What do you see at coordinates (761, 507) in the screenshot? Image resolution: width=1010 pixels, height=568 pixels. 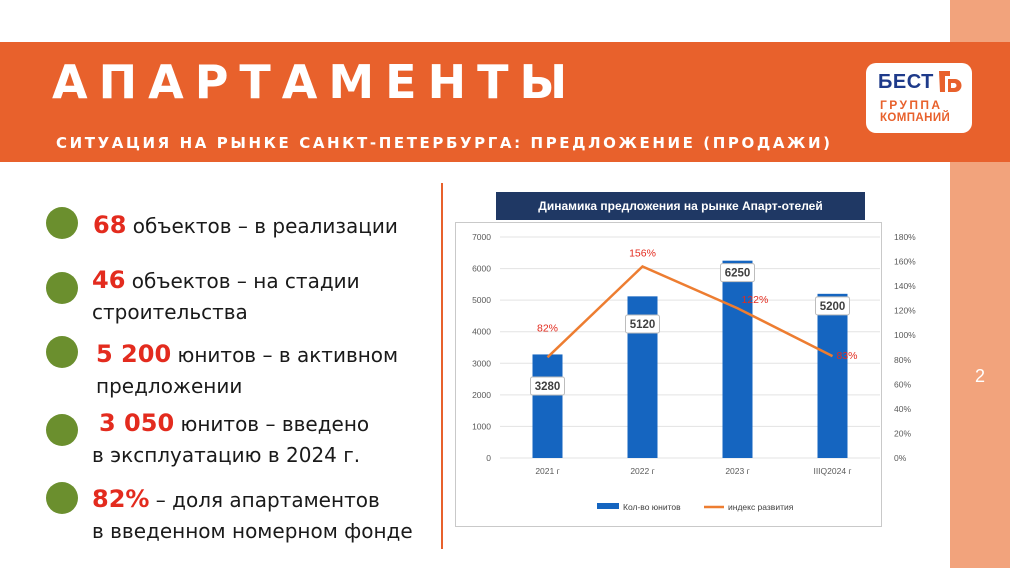 I see `legend-label: индекс развития` at bounding box center [761, 507].